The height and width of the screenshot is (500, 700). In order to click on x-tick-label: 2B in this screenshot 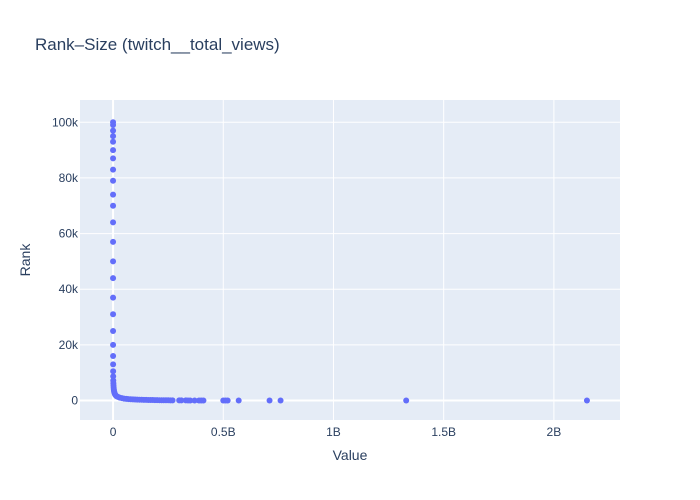, I will do `click(554, 432)`.